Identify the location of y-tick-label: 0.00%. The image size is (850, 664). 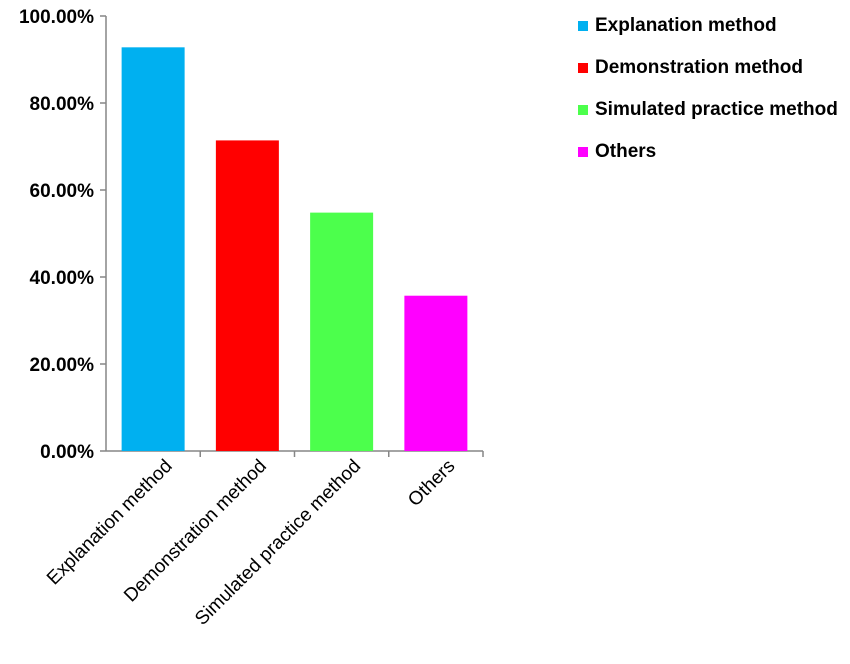
(67, 452).